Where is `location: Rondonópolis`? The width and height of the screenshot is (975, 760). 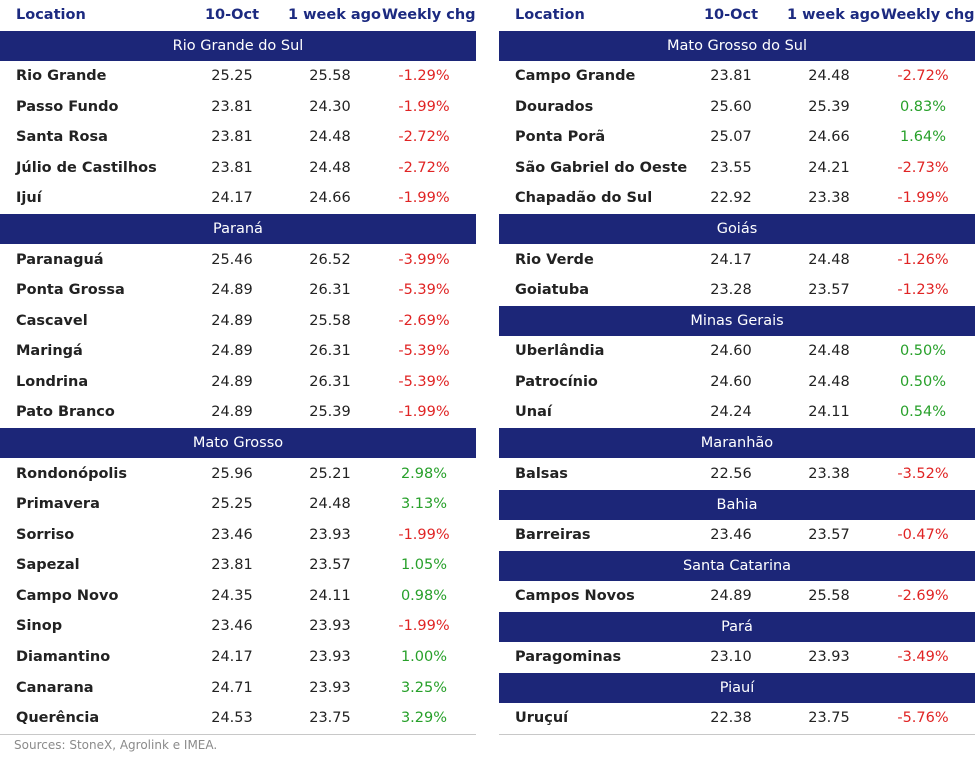
location: Rondonópolis is located at coordinates (71, 473).